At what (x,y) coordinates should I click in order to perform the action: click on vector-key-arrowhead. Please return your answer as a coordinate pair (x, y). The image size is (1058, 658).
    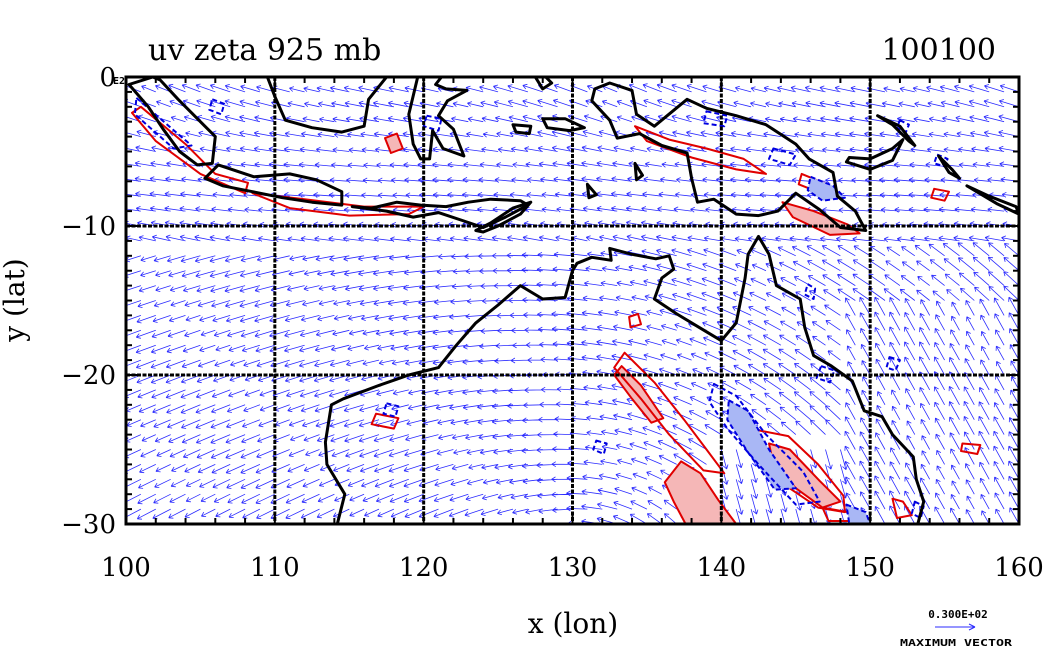
    Looking at the image, I should click on (972, 627).